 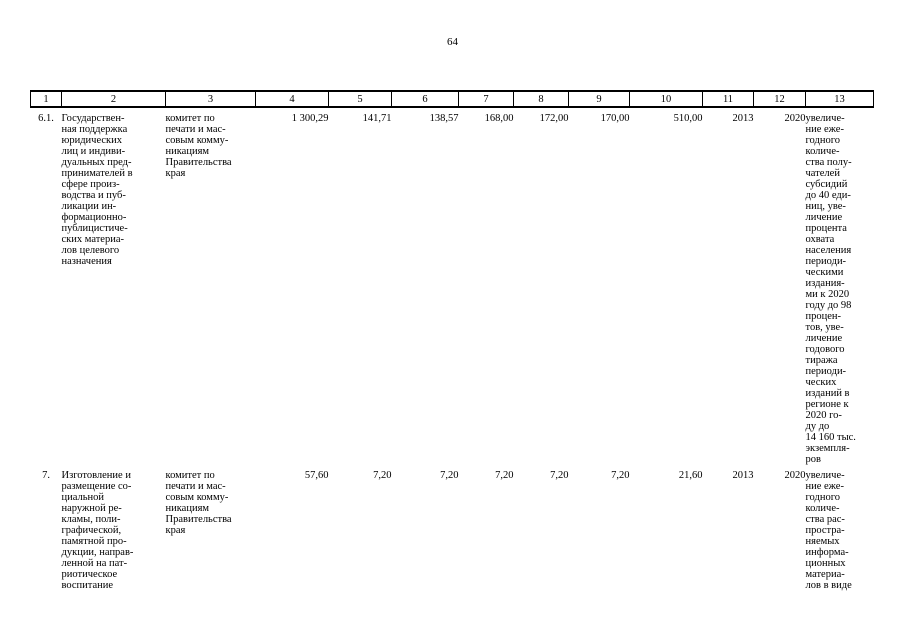 What do you see at coordinates (779, 99) in the screenshot?
I see `header-cell-12: 12` at bounding box center [779, 99].